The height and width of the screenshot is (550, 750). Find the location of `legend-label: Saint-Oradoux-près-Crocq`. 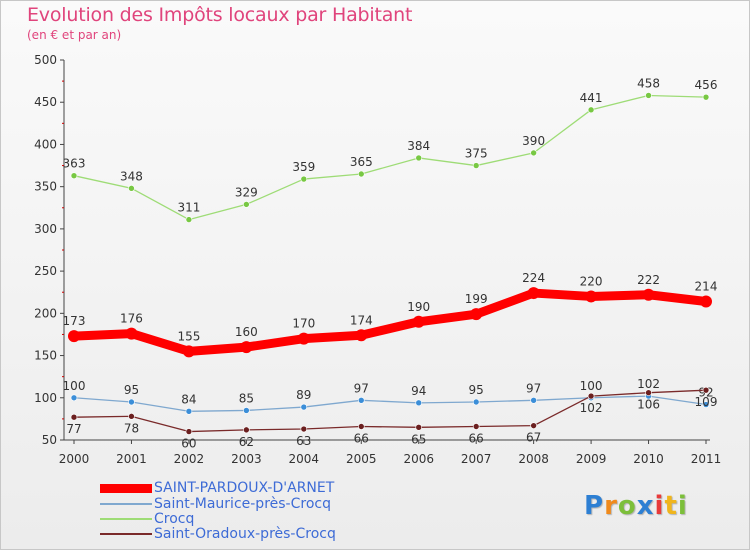

legend-label: Saint-Oradoux-près-Crocq is located at coordinates (245, 534).